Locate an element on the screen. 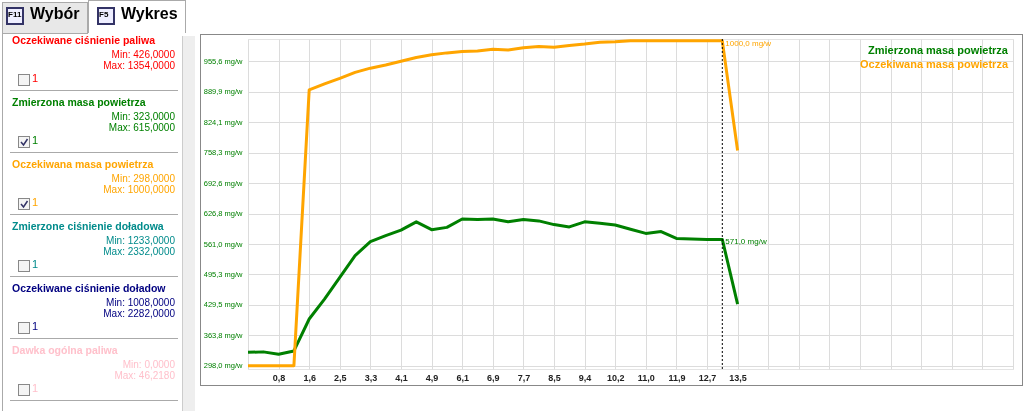 Image resolution: width=1024 pixels, height=411 pixels. text: Min: 426,0000 is located at coordinates (143, 54).